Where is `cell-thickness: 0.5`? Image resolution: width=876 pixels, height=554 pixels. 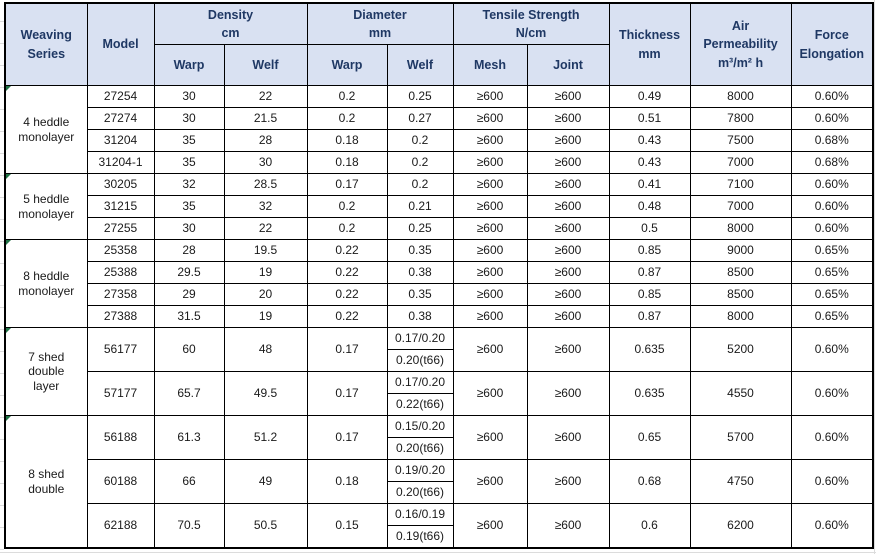 cell-thickness: 0.5 is located at coordinates (649, 228).